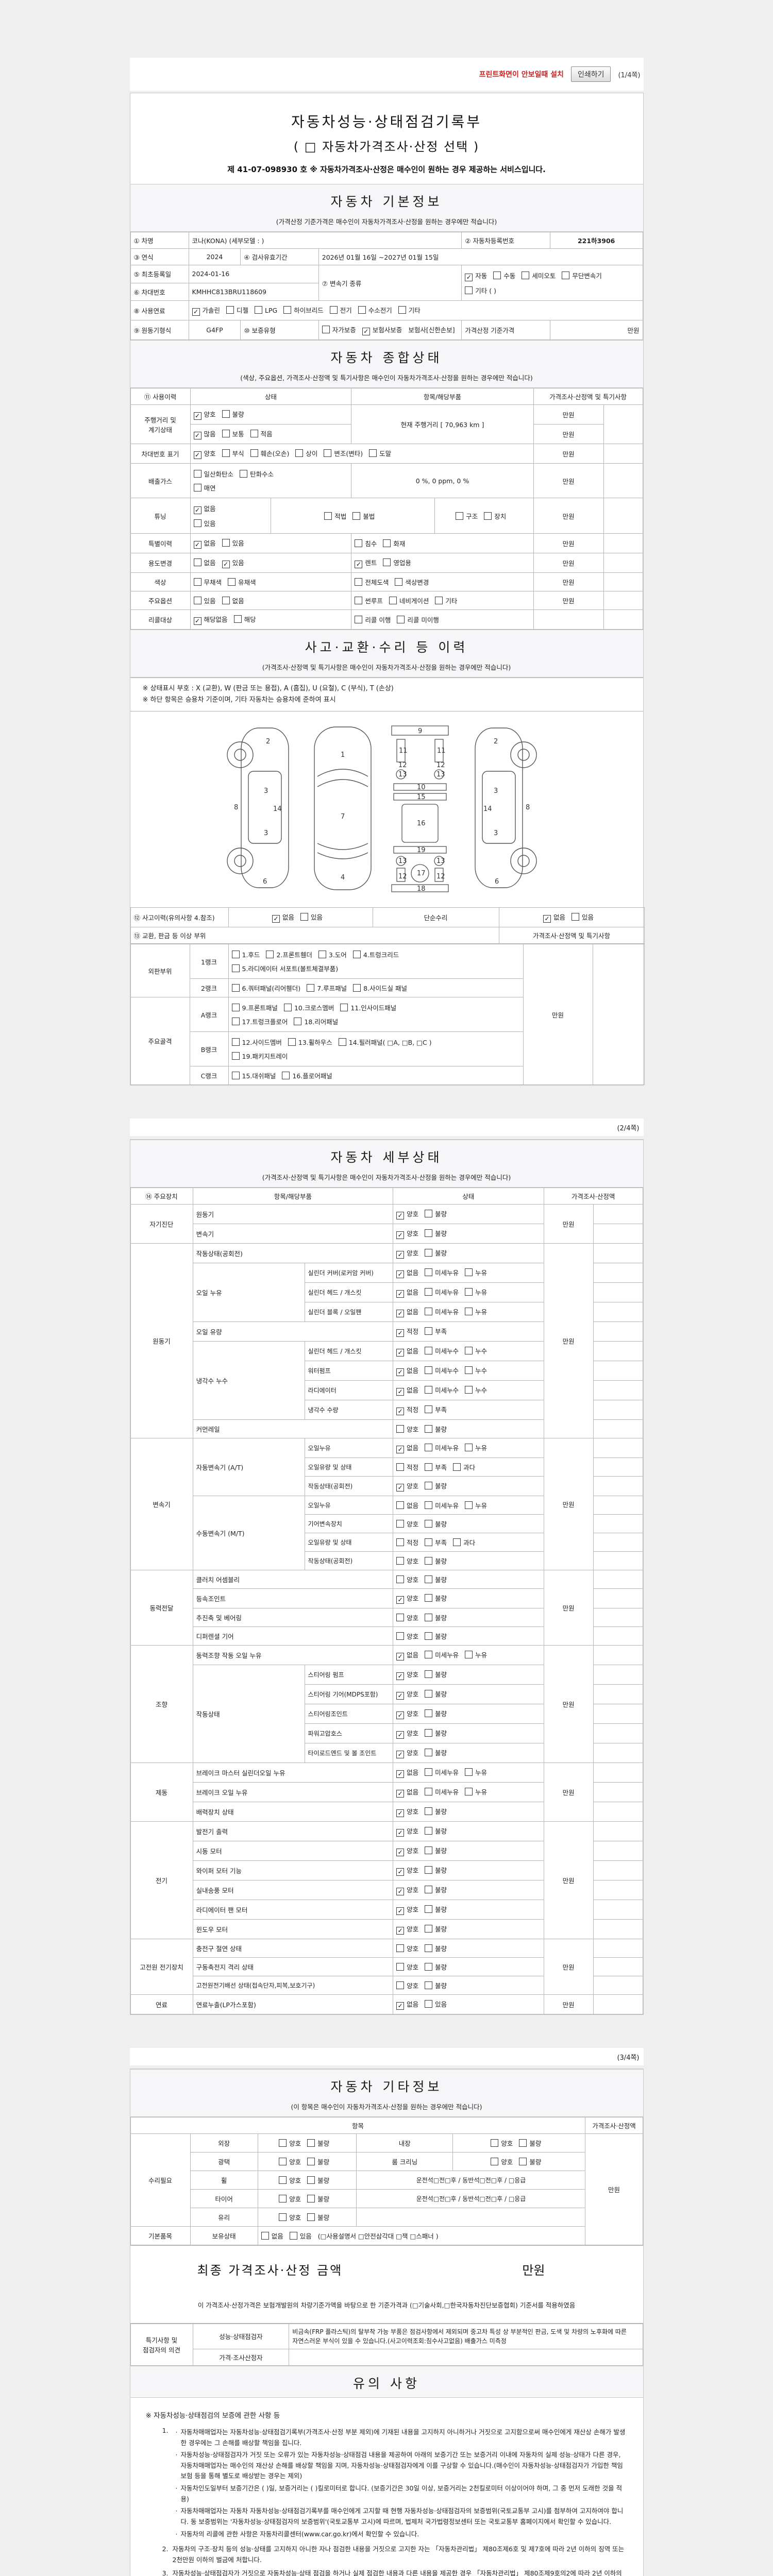 The width and height of the screenshot is (773, 2576). I want to click on print-install-link: 프린트화면이 안보일때 설치, so click(521, 75).